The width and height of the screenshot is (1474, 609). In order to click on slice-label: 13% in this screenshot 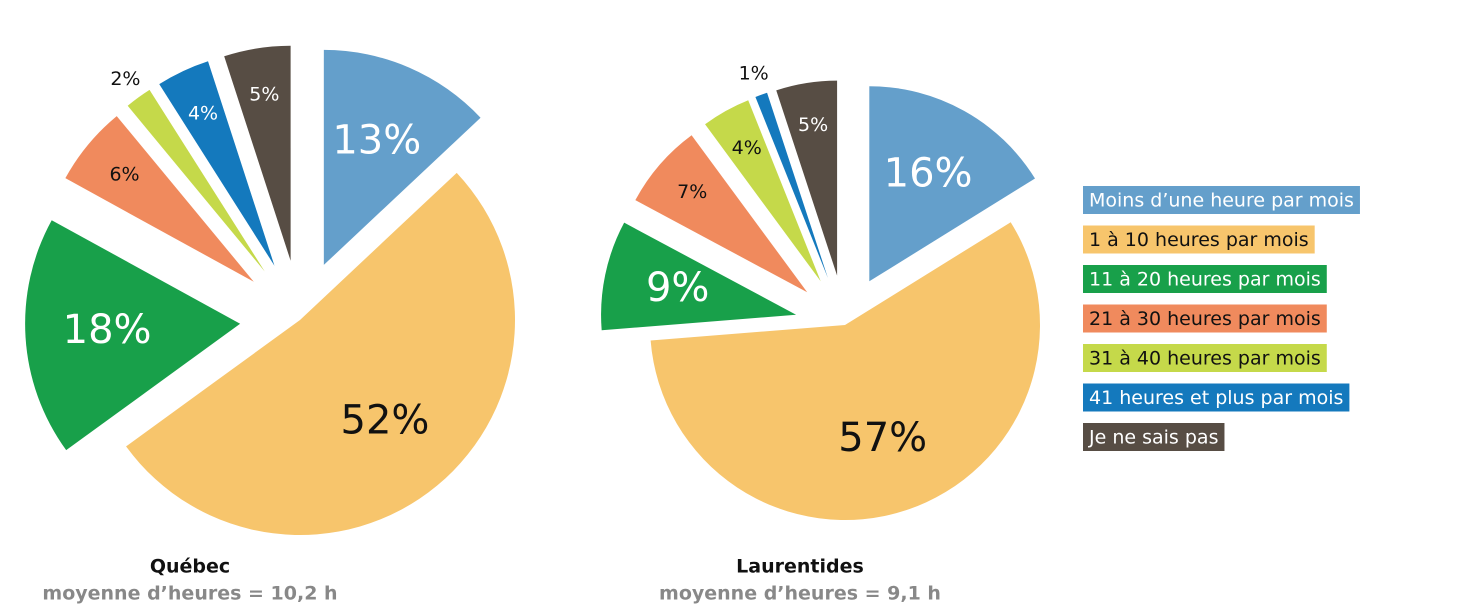, I will do `click(376, 141)`.